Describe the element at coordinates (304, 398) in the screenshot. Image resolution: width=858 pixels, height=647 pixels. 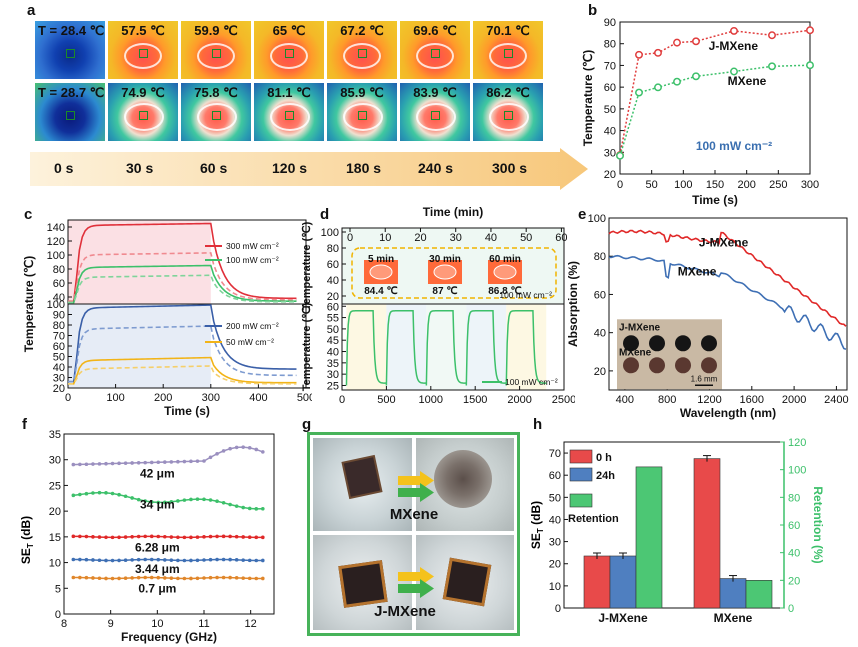
I see `x-tick-label: 500` at that location.